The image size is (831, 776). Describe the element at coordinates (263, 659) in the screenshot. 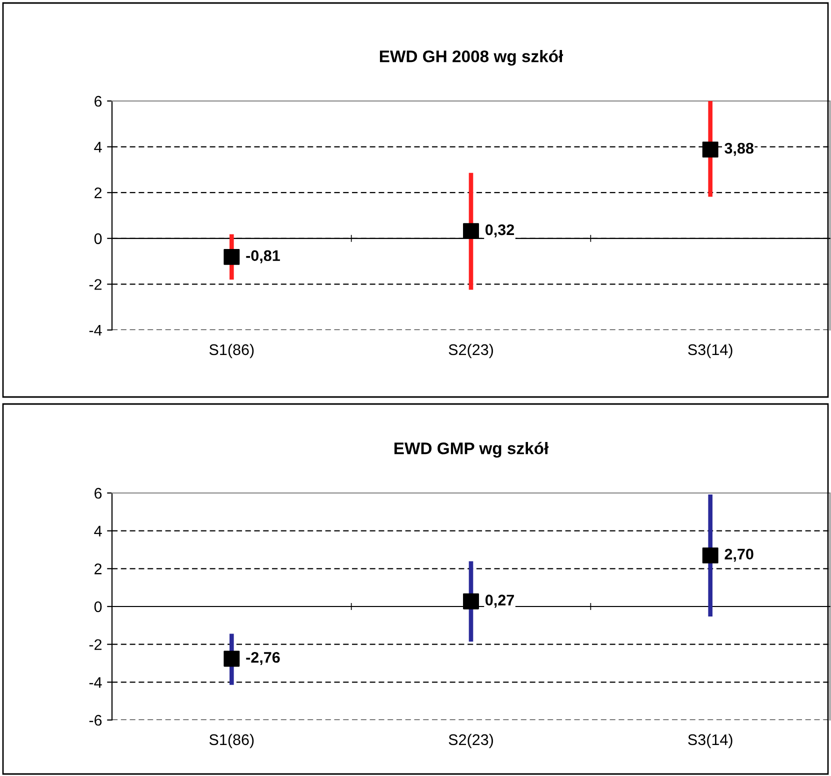

I see `data-label: -2,76` at that location.